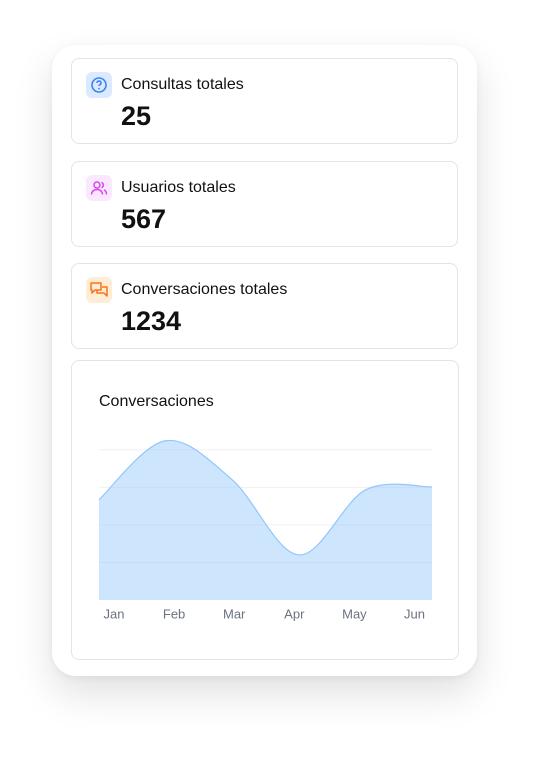  Describe the element at coordinates (99, 85) in the screenshot. I see `question-icon` at that location.